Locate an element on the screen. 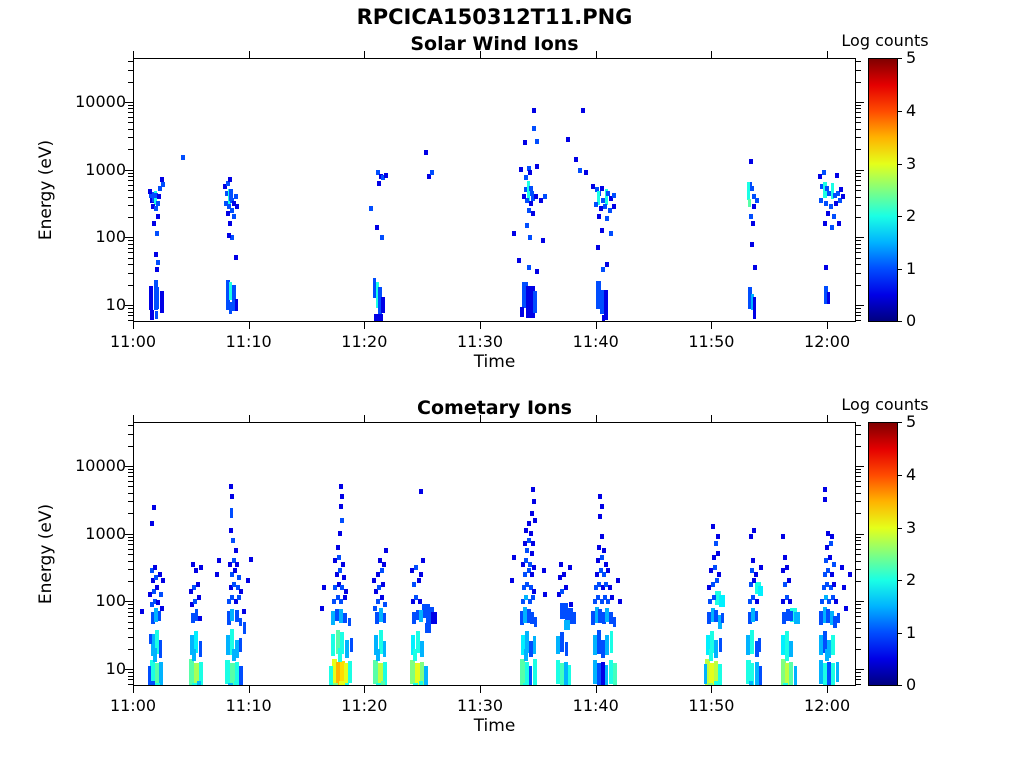 The width and height of the screenshot is (1024, 768). colorbar-tick-label: 5 is located at coordinates (911, 421).